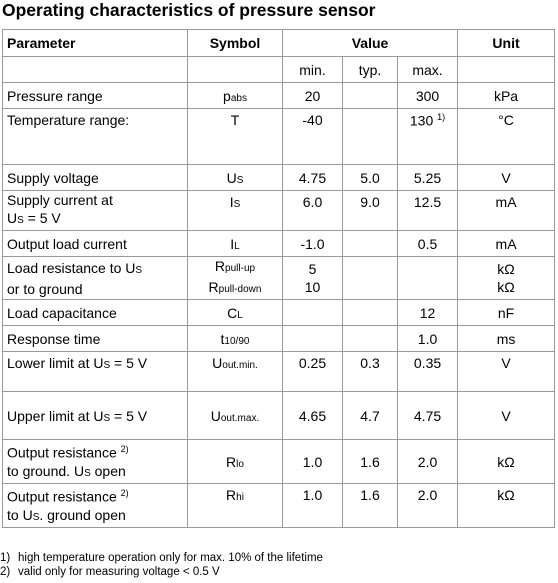 The image size is (558, 583). What do you see at coordinates (370, 69) in the screenshot?
I see `subheader-typ: typ.` at bounding box center [370, 69].